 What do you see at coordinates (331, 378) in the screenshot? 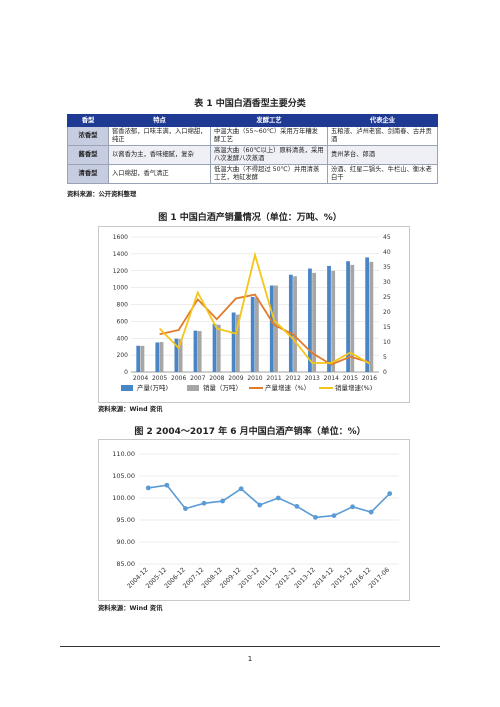
I see `x-axis-tick-label: 2014` at bounding box center [331, 378].